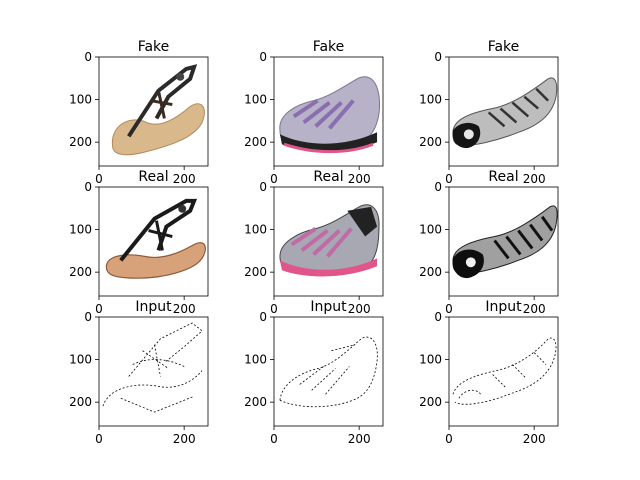  I want to click on subplot-3: Fake 0 100 200 0 200, so click(489, 112).